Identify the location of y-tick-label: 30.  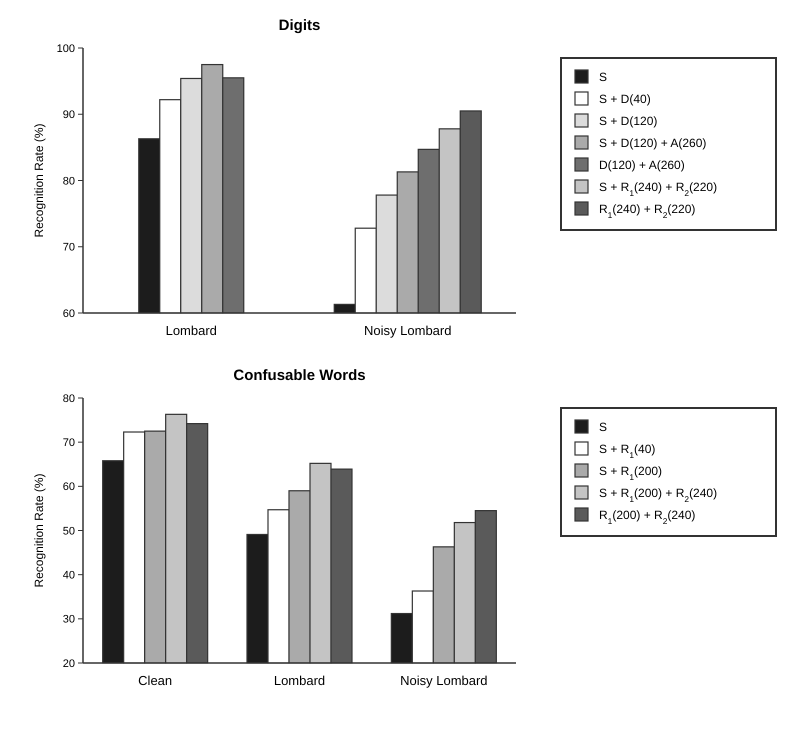
(68, 620).